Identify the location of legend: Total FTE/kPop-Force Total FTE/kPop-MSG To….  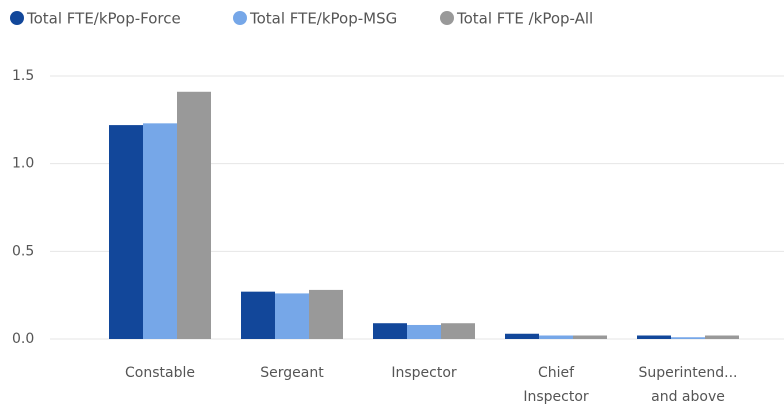
(301, 19).